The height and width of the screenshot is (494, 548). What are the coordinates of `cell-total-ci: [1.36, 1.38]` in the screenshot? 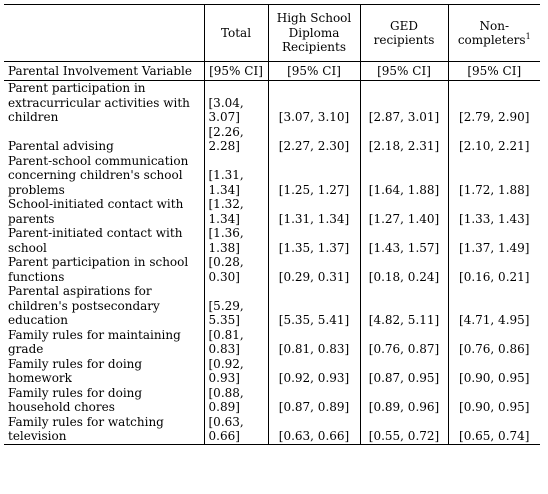 It's located at (235, 240).